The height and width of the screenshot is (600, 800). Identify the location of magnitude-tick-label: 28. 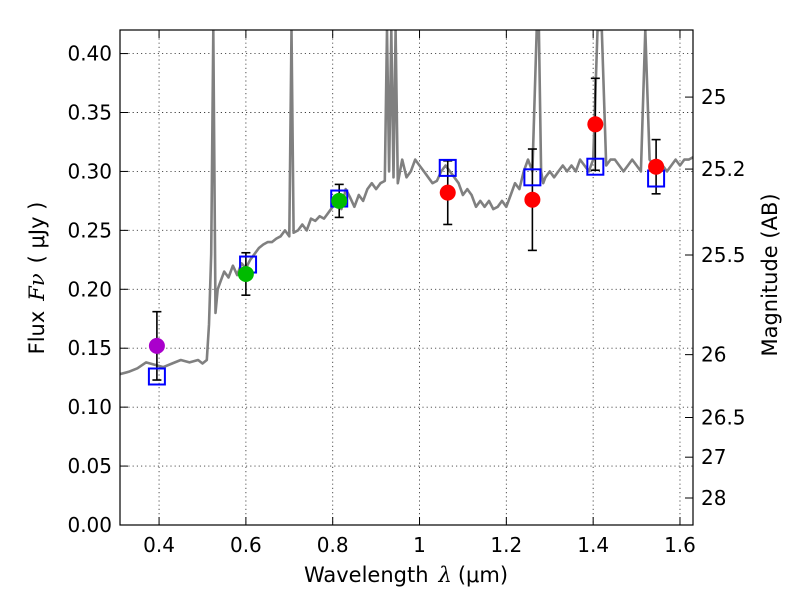
(713, 498).